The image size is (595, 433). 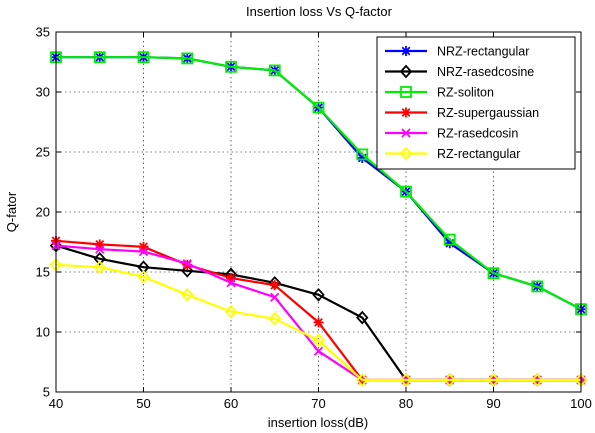 What do you see at coordinates (43, 92) in the screenshot?
I see `y-tick-label: 30` at bounding box center [43, 92].